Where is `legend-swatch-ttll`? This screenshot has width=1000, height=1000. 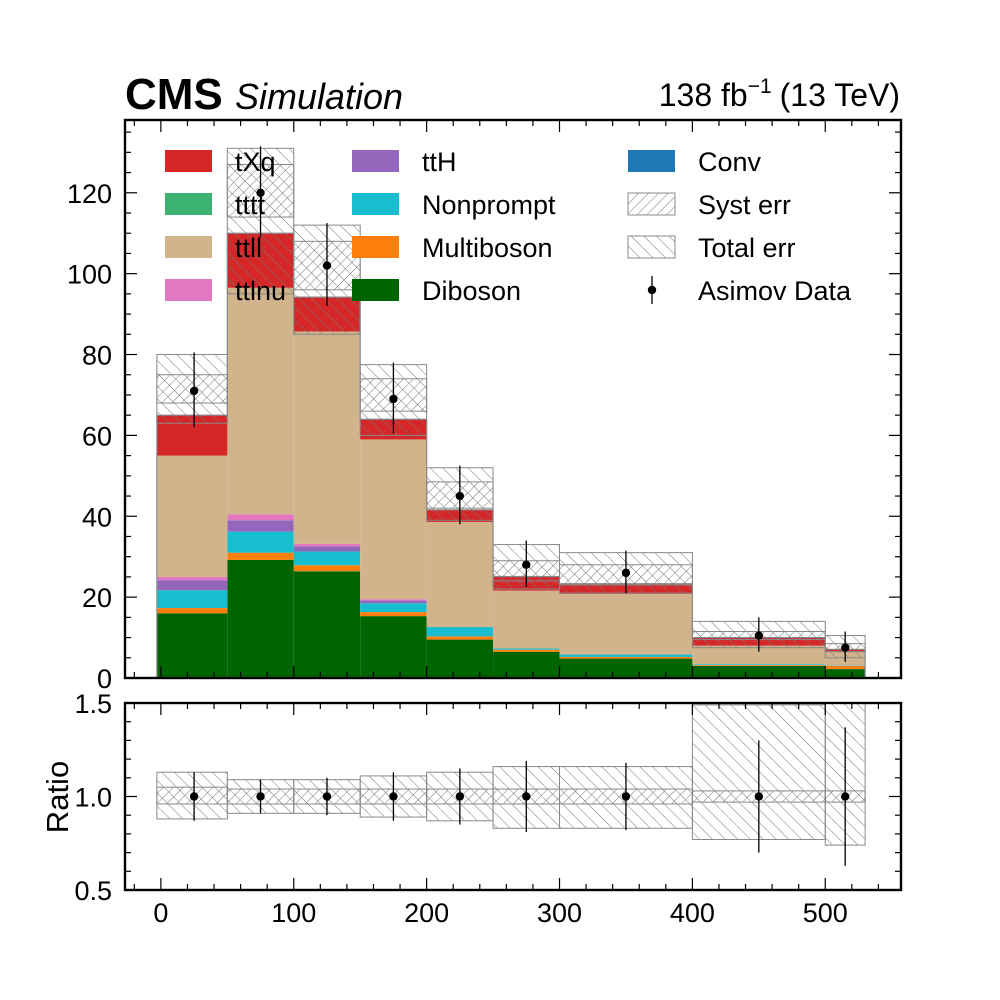 legend-swatch-ttll is located at coordinates (188, 247).